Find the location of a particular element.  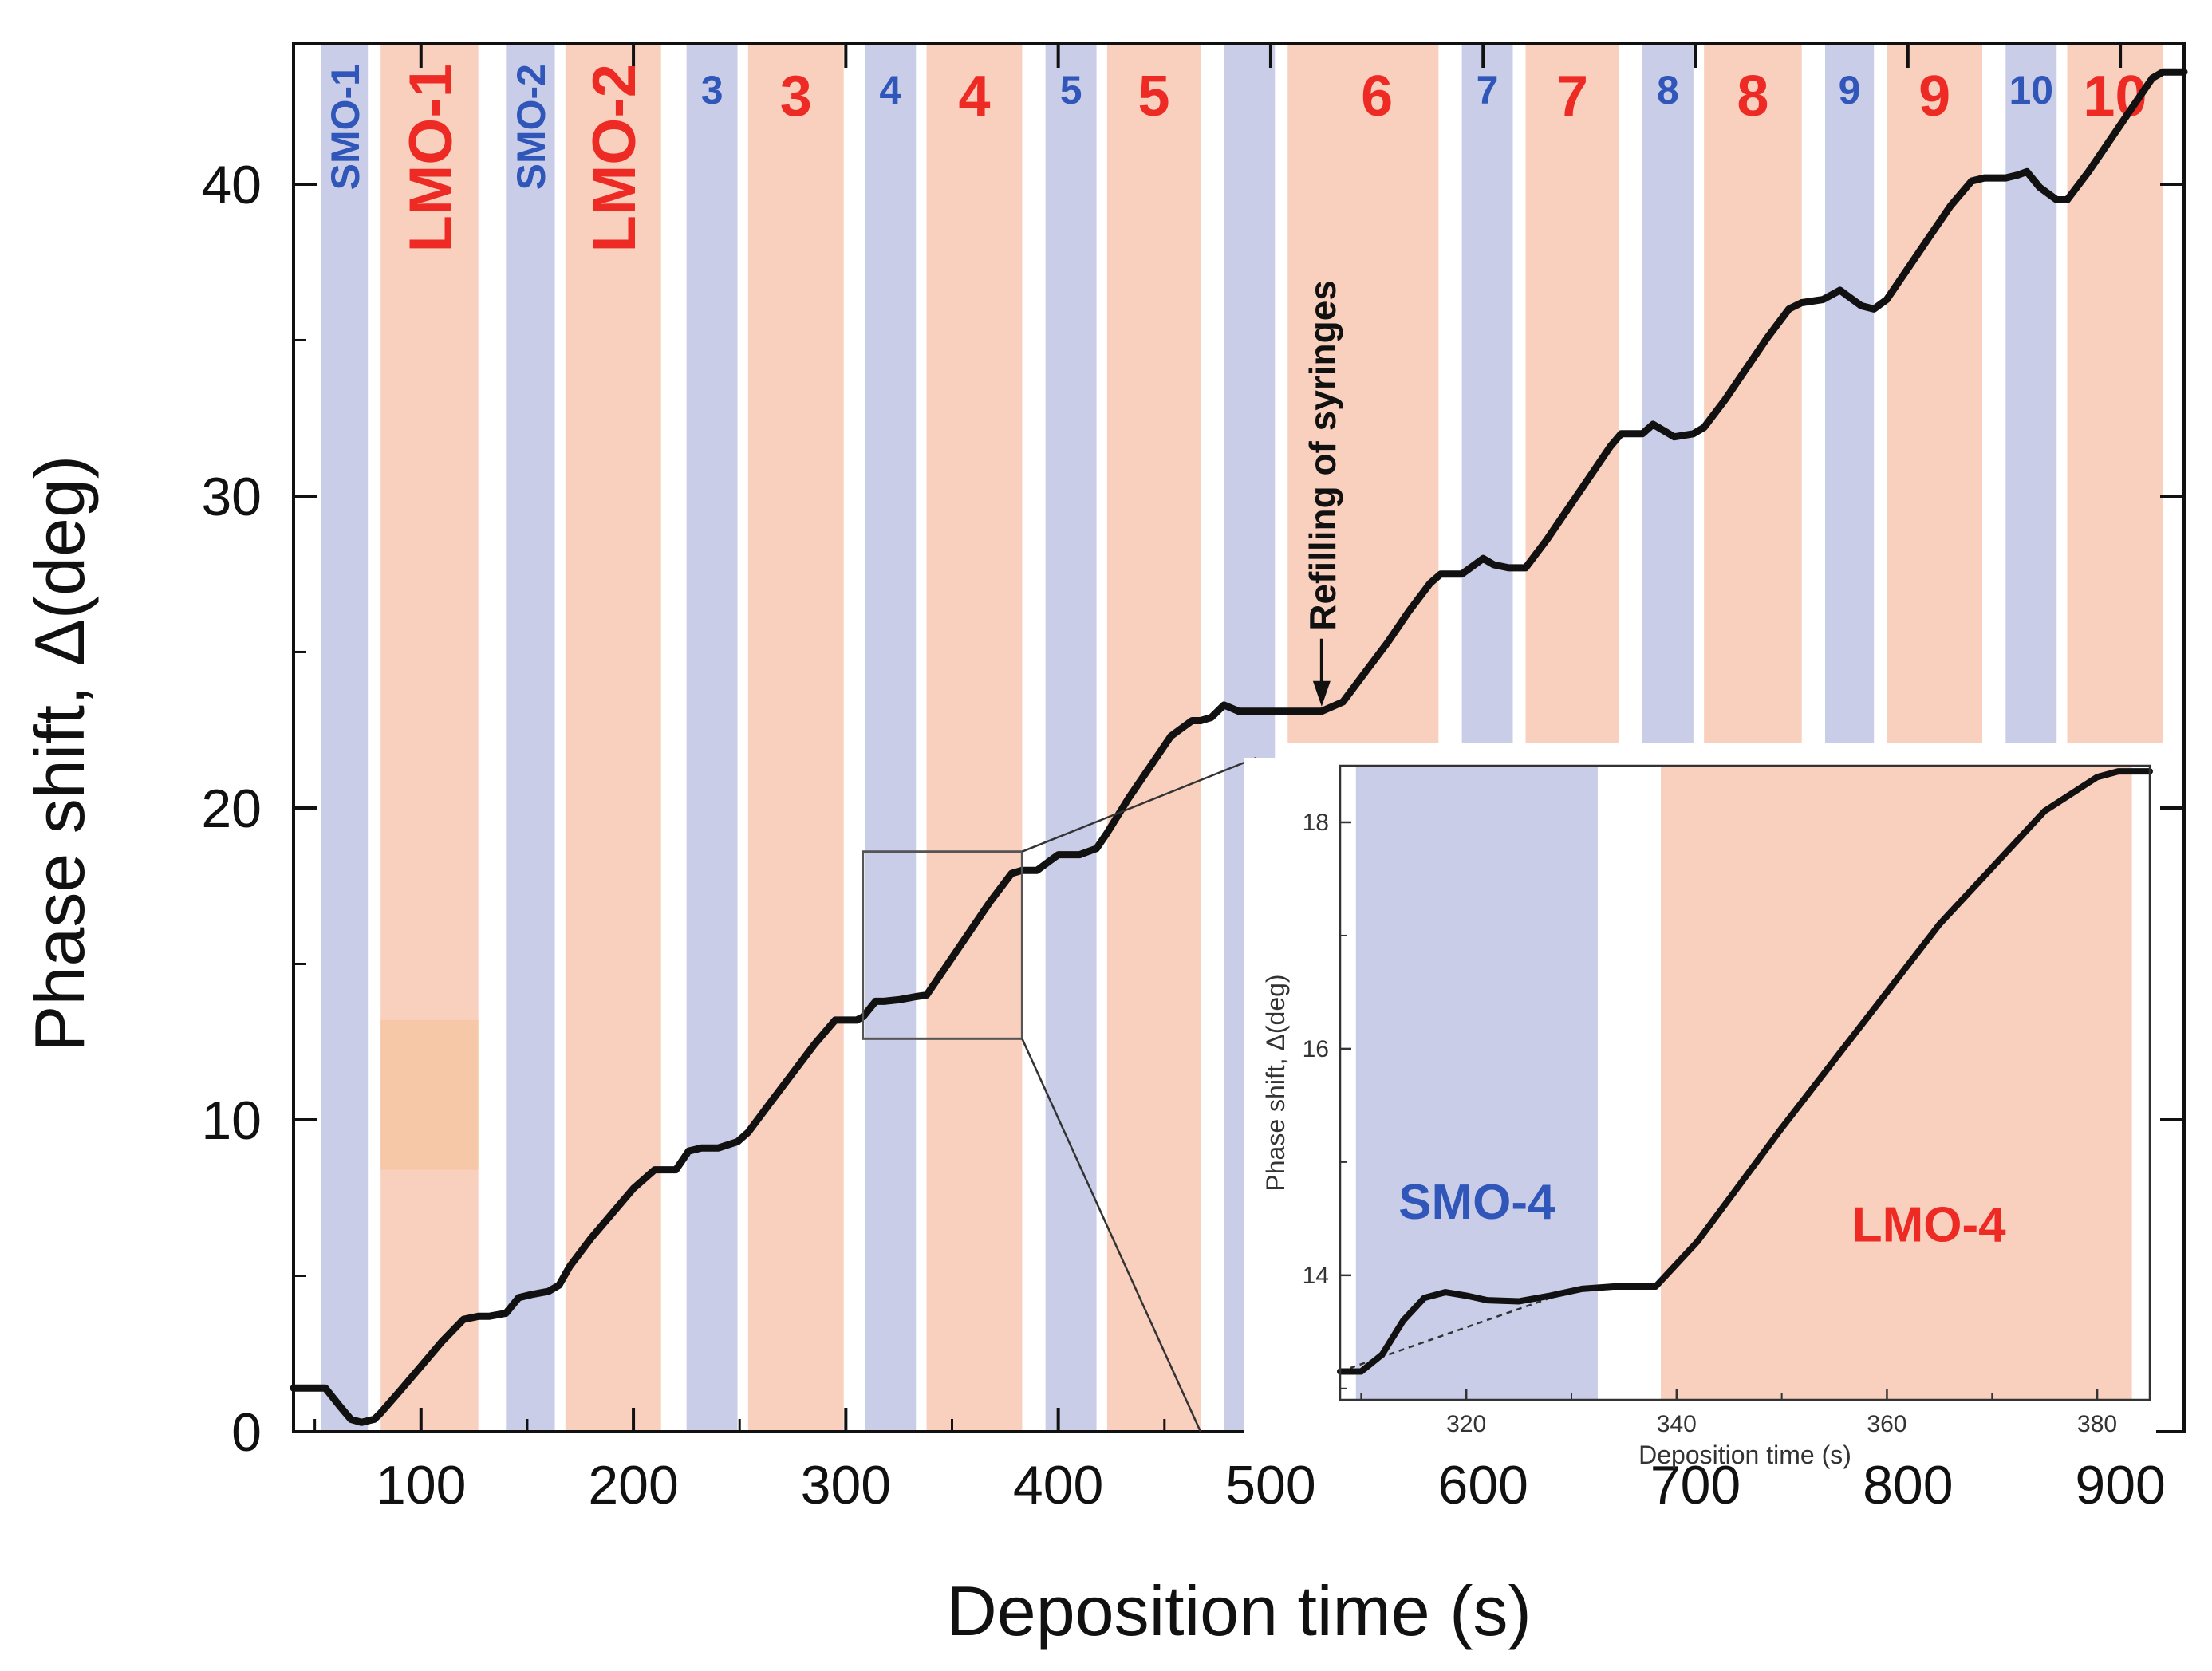

lmo-band-label: 7 is located at coordinates (1572, 97).